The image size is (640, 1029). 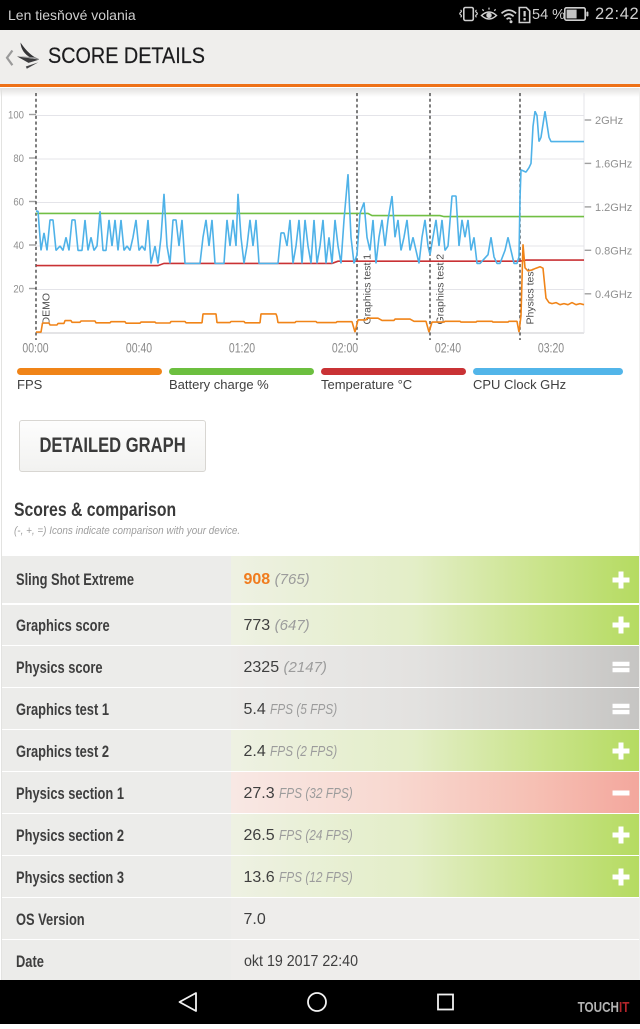 I want to click on svg-text: 60, so click(x=18, y=203).